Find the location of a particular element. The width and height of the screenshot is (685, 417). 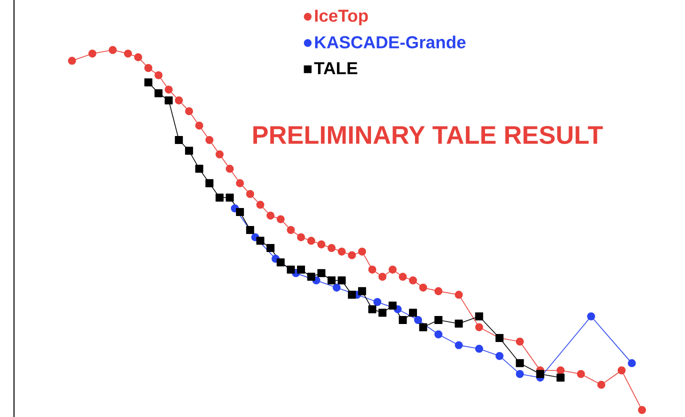

legend-label: TALE is located at coordinates (336, 68).